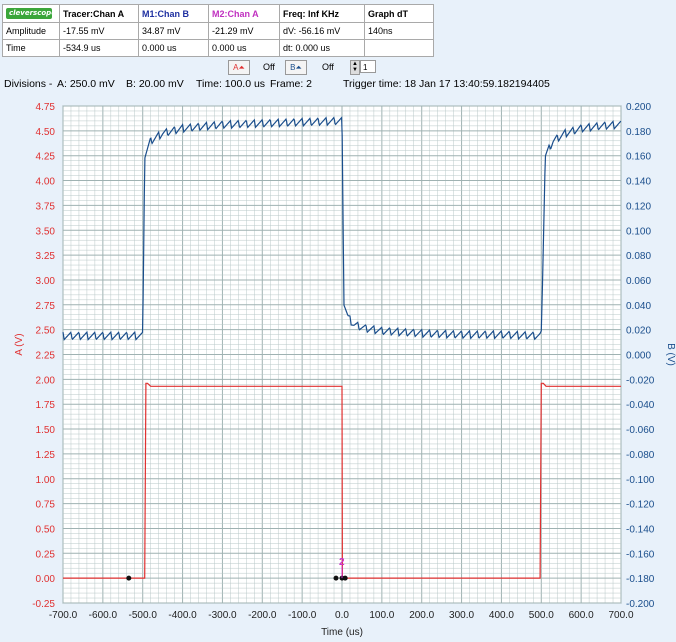 This screenshot has width=676, height=642. What do you see at coordinates (231, 84) in the screenshot?
I see `divisions-time: Time: 100.0 us` at bounding box center [231, 84].